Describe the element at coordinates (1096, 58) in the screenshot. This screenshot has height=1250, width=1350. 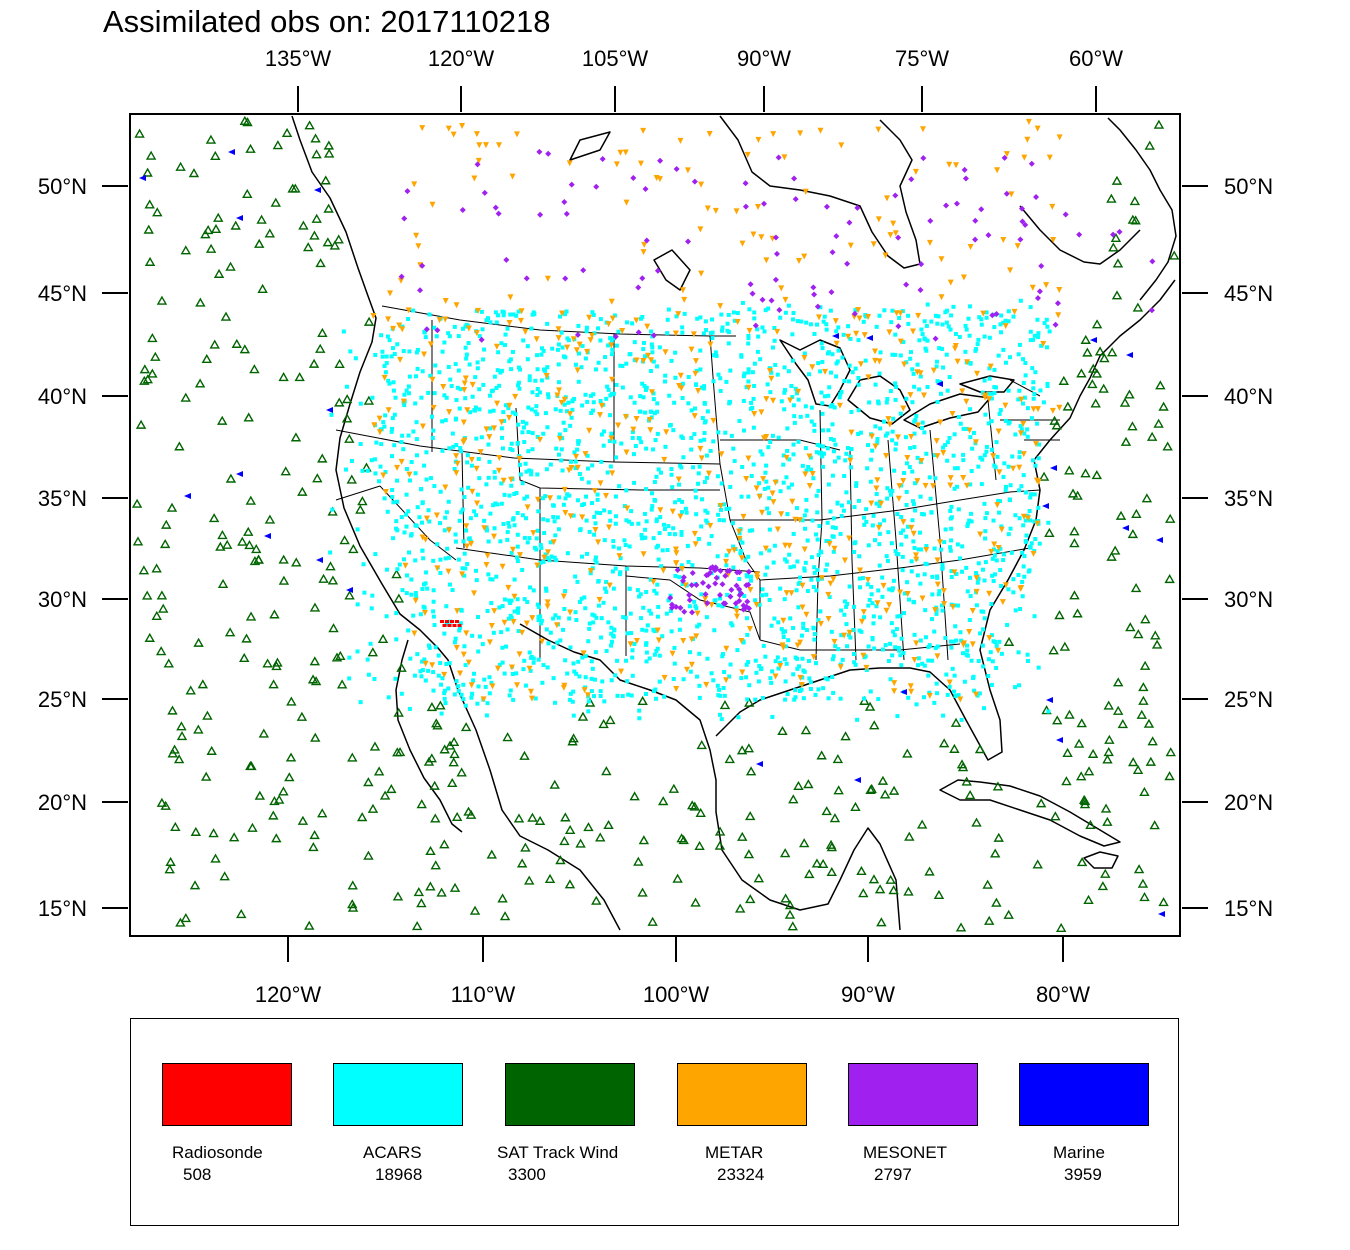
I see `top-lon-label: 60°W` at that location.